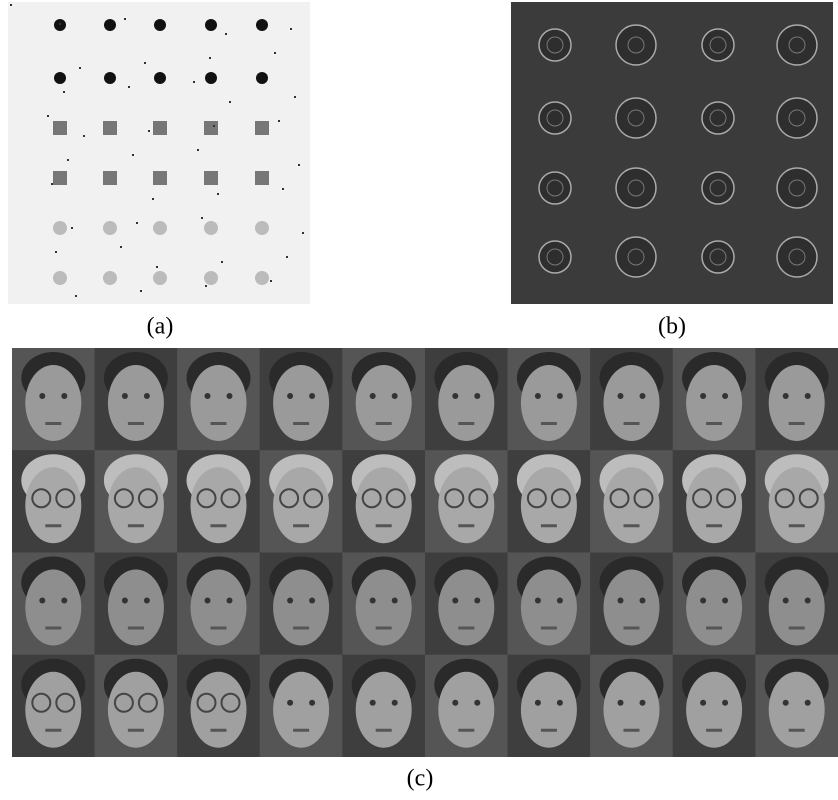 This screenshot has width=838, height=800. I want to click on panel-label: (c), so click(420, 779).